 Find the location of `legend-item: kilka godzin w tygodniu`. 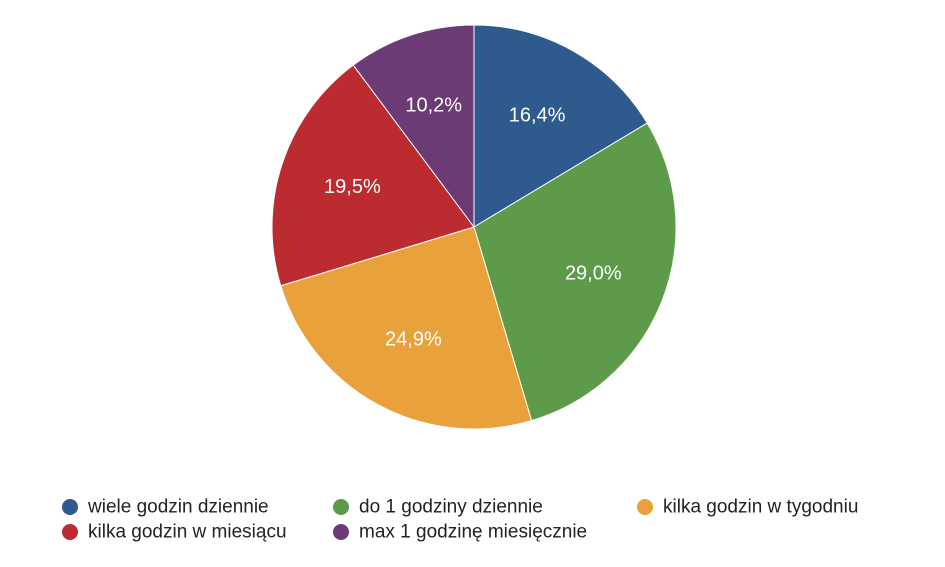

legend-item: kilka godzin w tygodniu is located at coordinates (747, 507).